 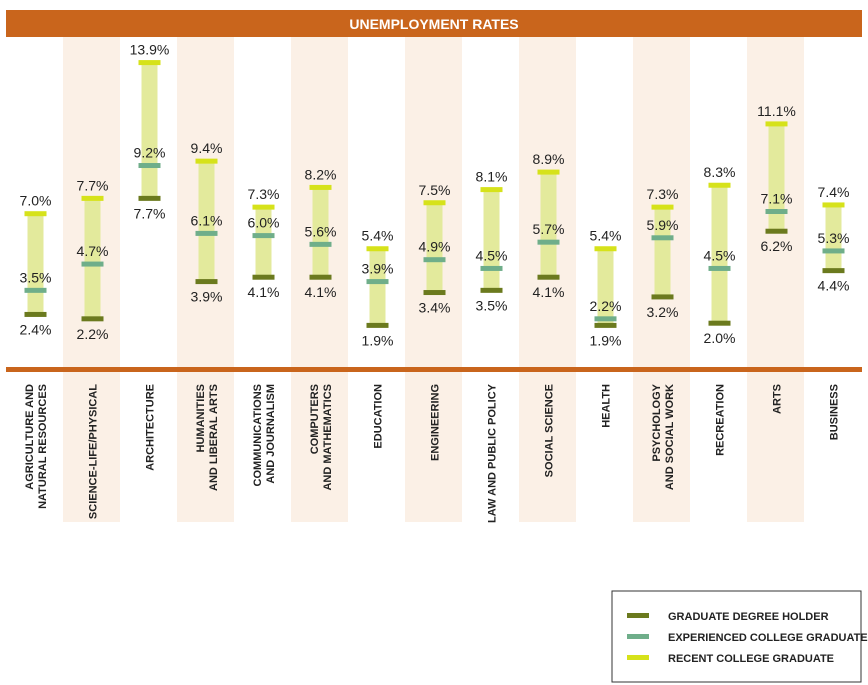 What do you see at coordinates (93, 185) in the screenshot?
I see `recent-graduate-label: 7.7%` at bounding box center [93, 185].